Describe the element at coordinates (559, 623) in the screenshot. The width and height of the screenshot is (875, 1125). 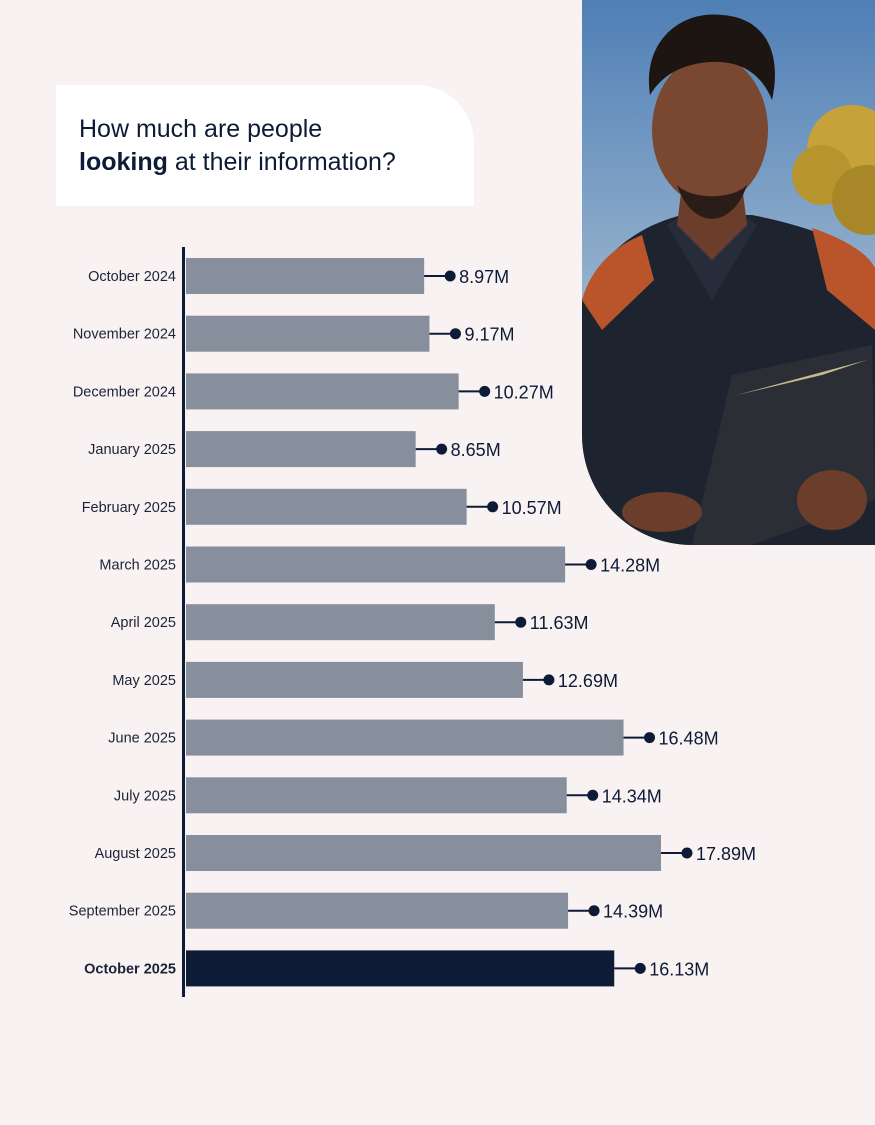
I see `value-label: 11.63M` at that location.